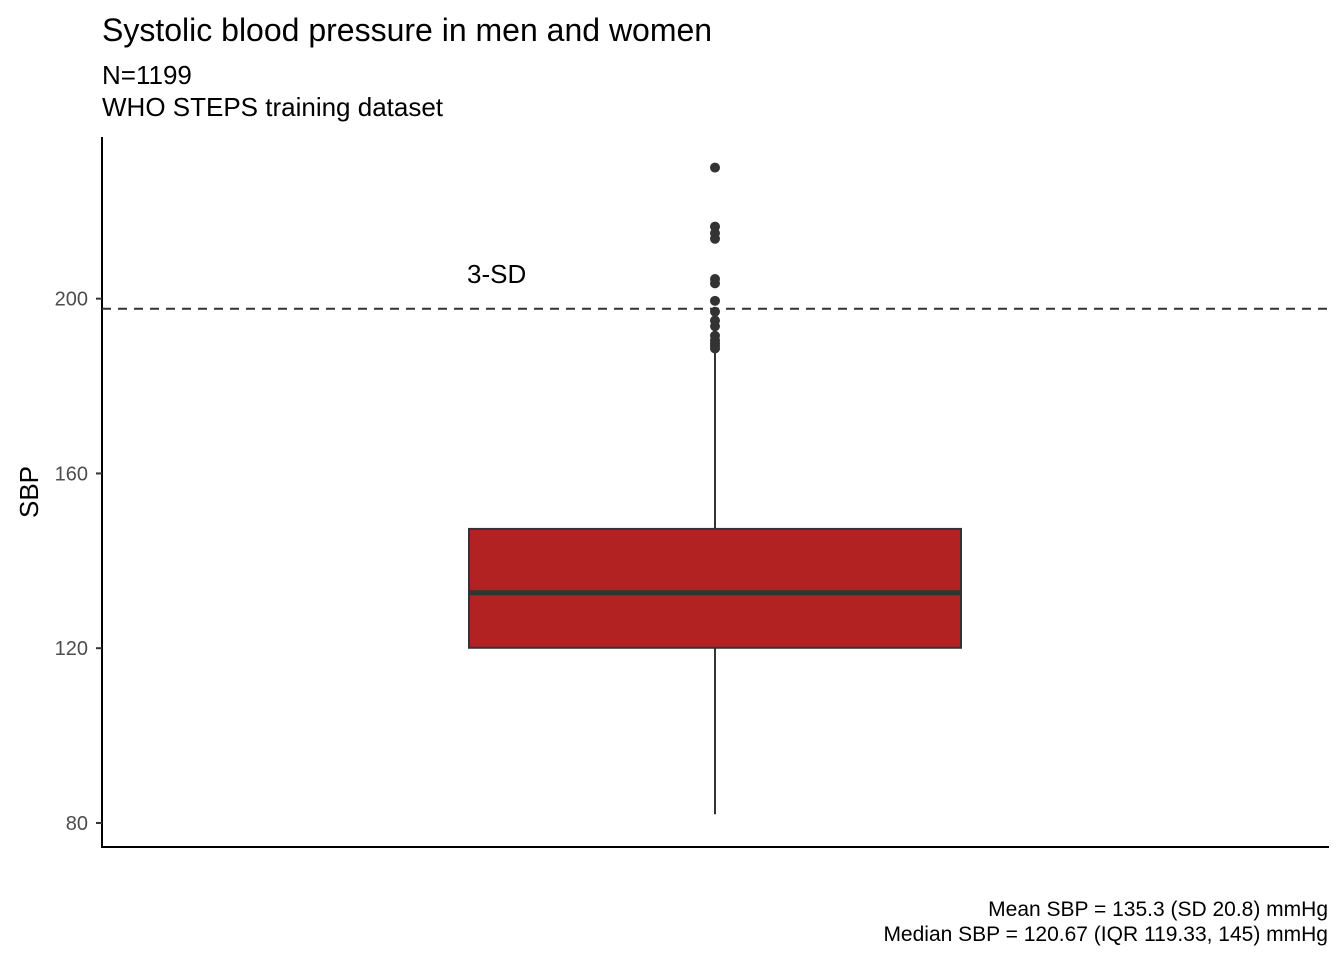  Describe the element at coordinates (1158, 909) in the screenshot. I see `caption-line-1: Mean SBP = 135.3 (SD 20.8) mmHg` at that location.